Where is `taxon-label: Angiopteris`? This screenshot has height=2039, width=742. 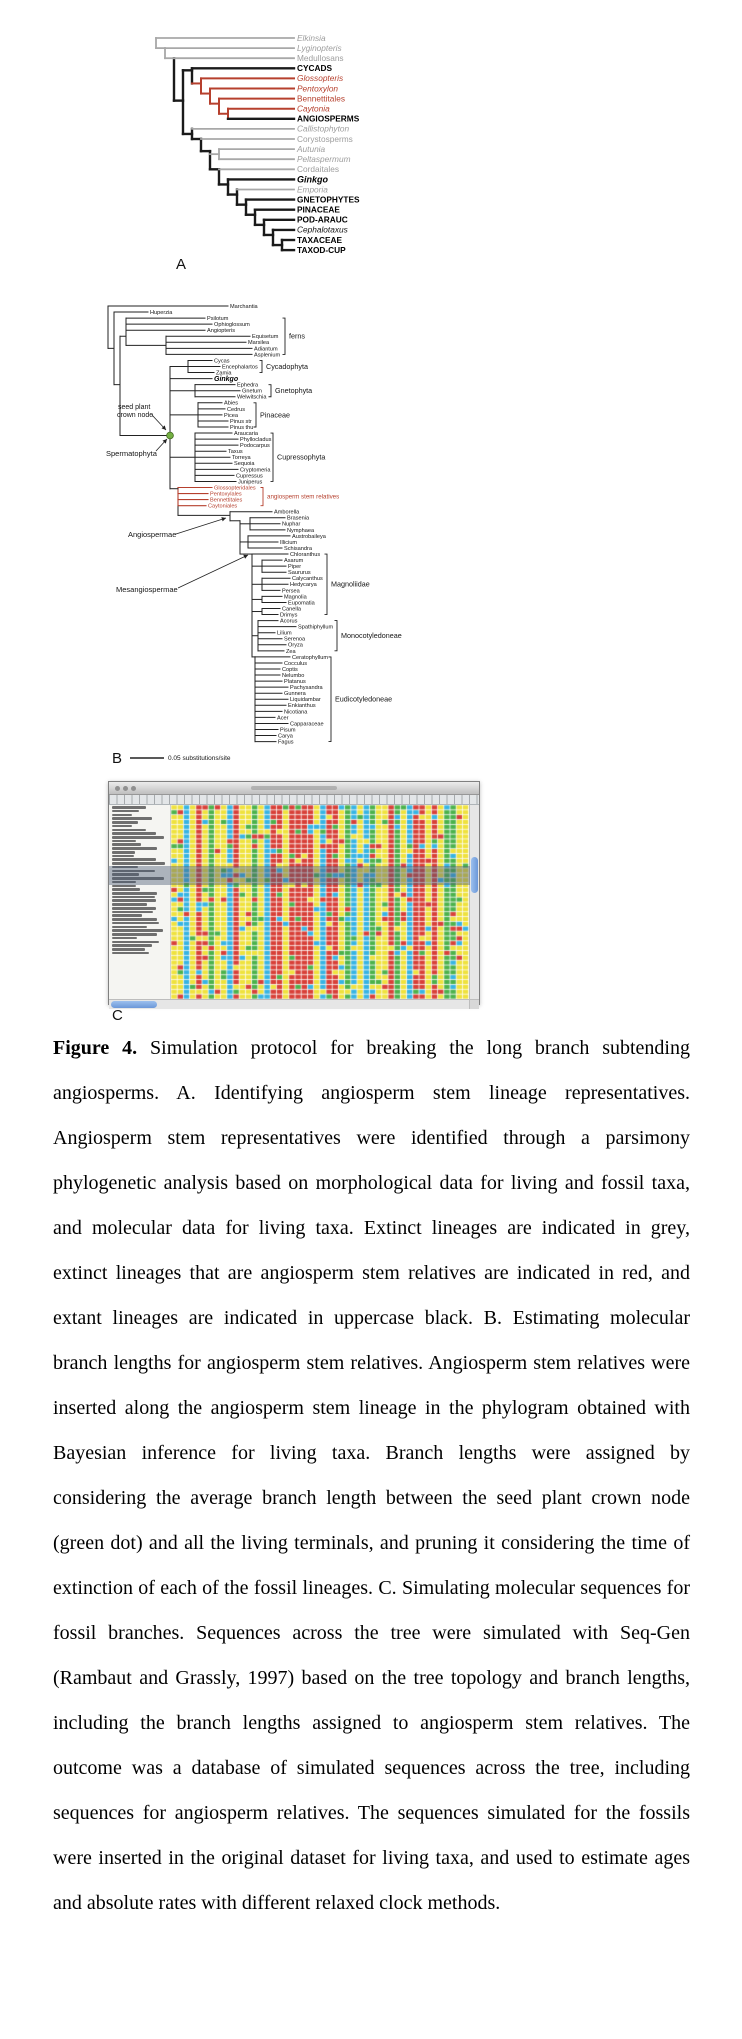
taxon-label: Angiopteris is located at coordinates (221, 331).